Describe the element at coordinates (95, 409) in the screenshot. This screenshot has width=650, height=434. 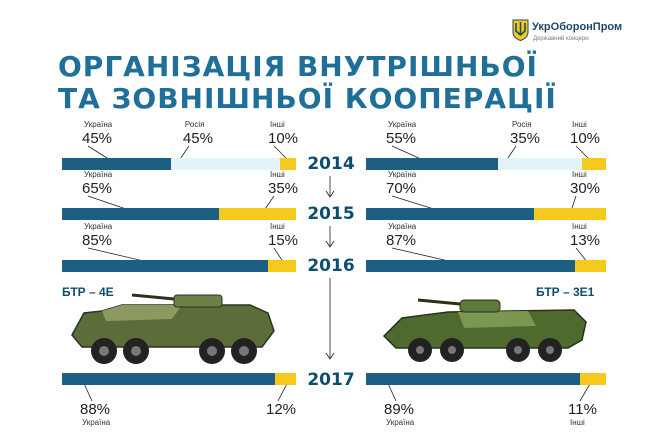
I see `segment-pct: 88%` at that location.